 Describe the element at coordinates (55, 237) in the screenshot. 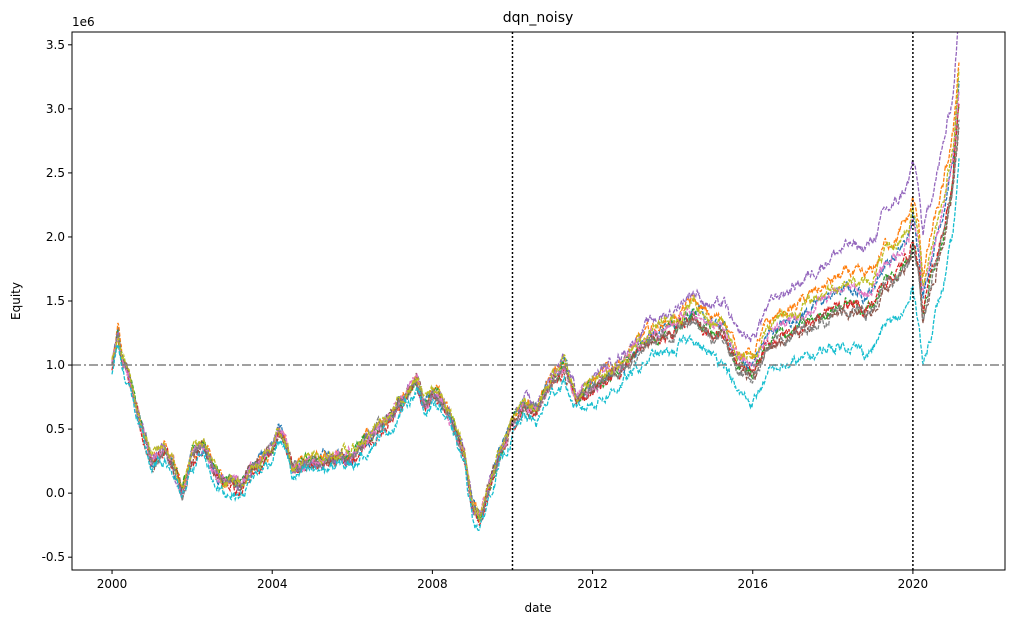

I see `y-tick-label: 2.0` at that location.